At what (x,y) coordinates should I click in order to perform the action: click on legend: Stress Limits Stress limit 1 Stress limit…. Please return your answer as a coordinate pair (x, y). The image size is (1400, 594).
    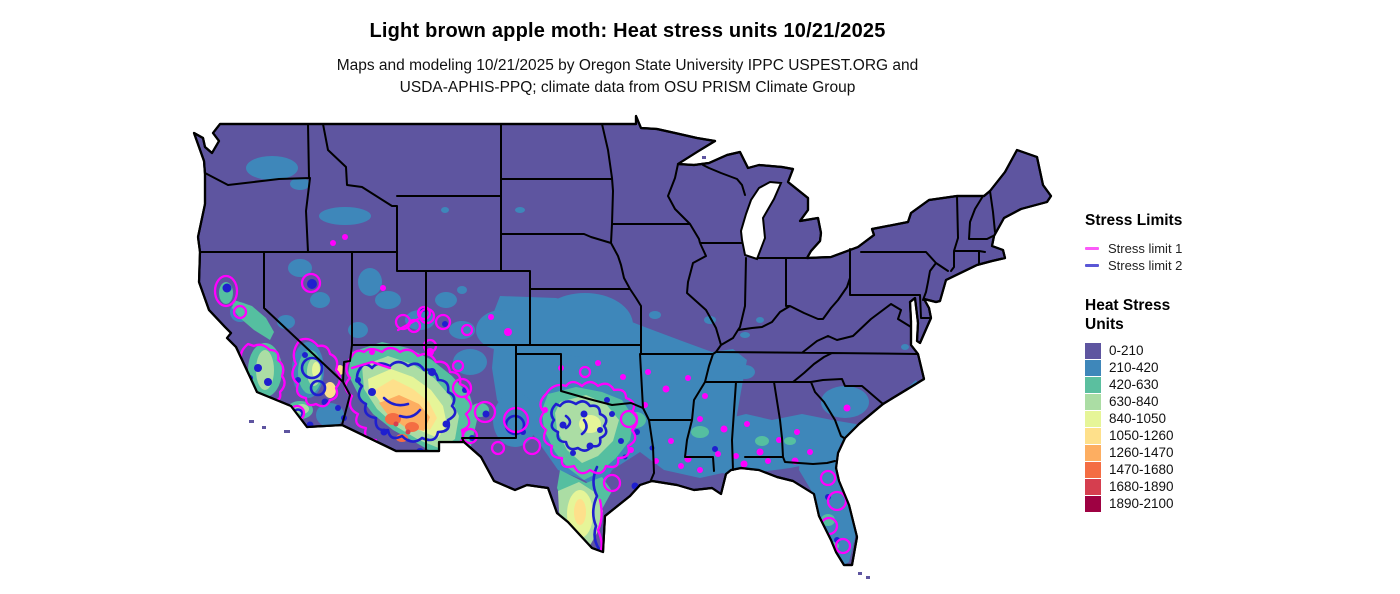
    Looking at the image, I should click on (1235, 362).